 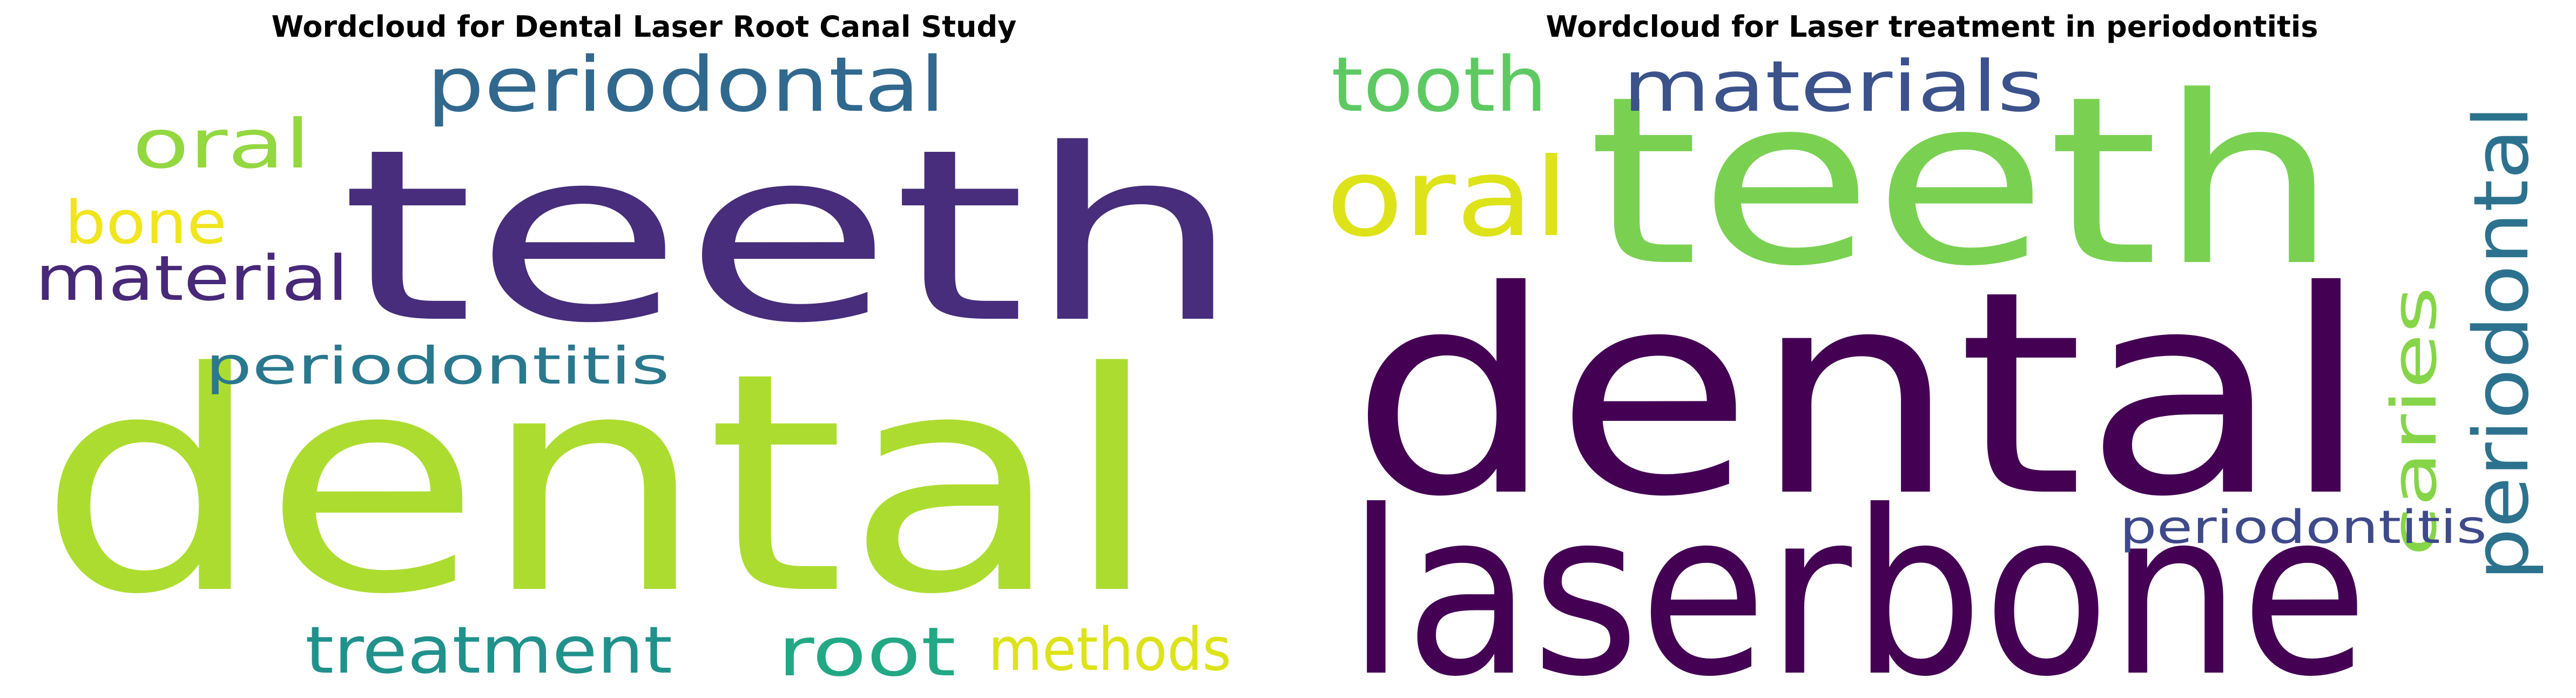 What do you see at coordinates (1109, 650) in the screenshot?
I see `word-methods: methods` at bounding box center [1109, 650].